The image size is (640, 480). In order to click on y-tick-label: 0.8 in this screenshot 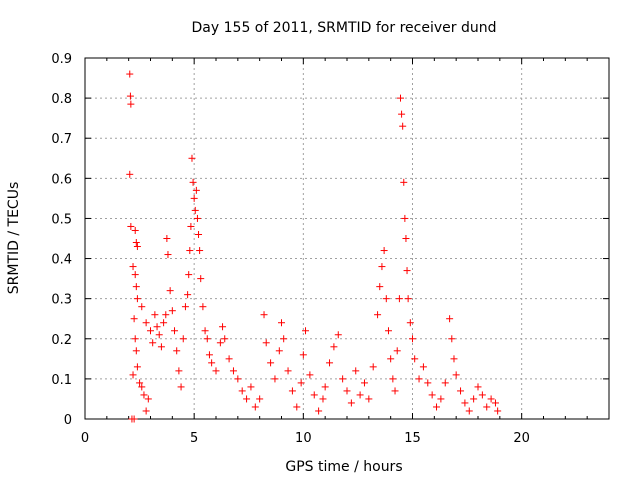, I will do `click(61, 99)`.